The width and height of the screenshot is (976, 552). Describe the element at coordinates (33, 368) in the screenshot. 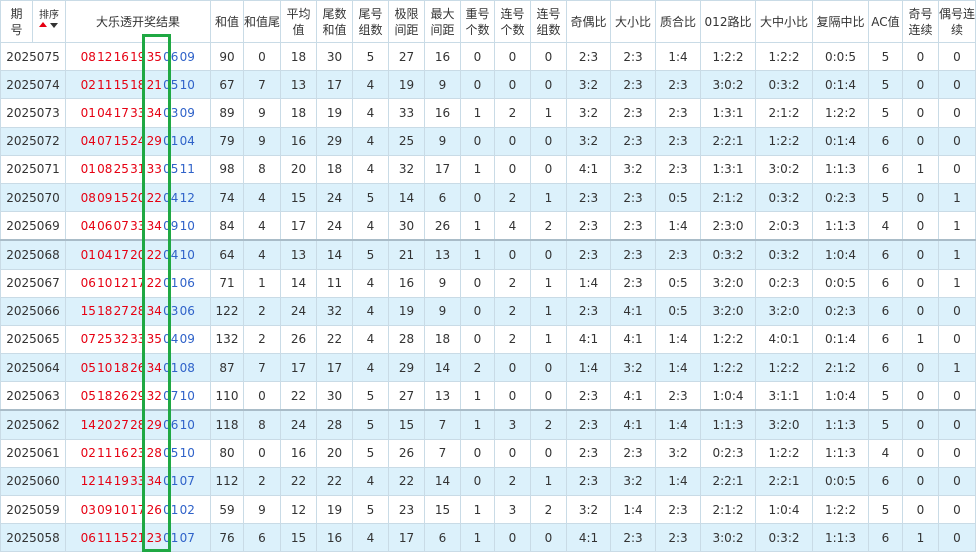

I see `issue-cell: 2025064` at that location.